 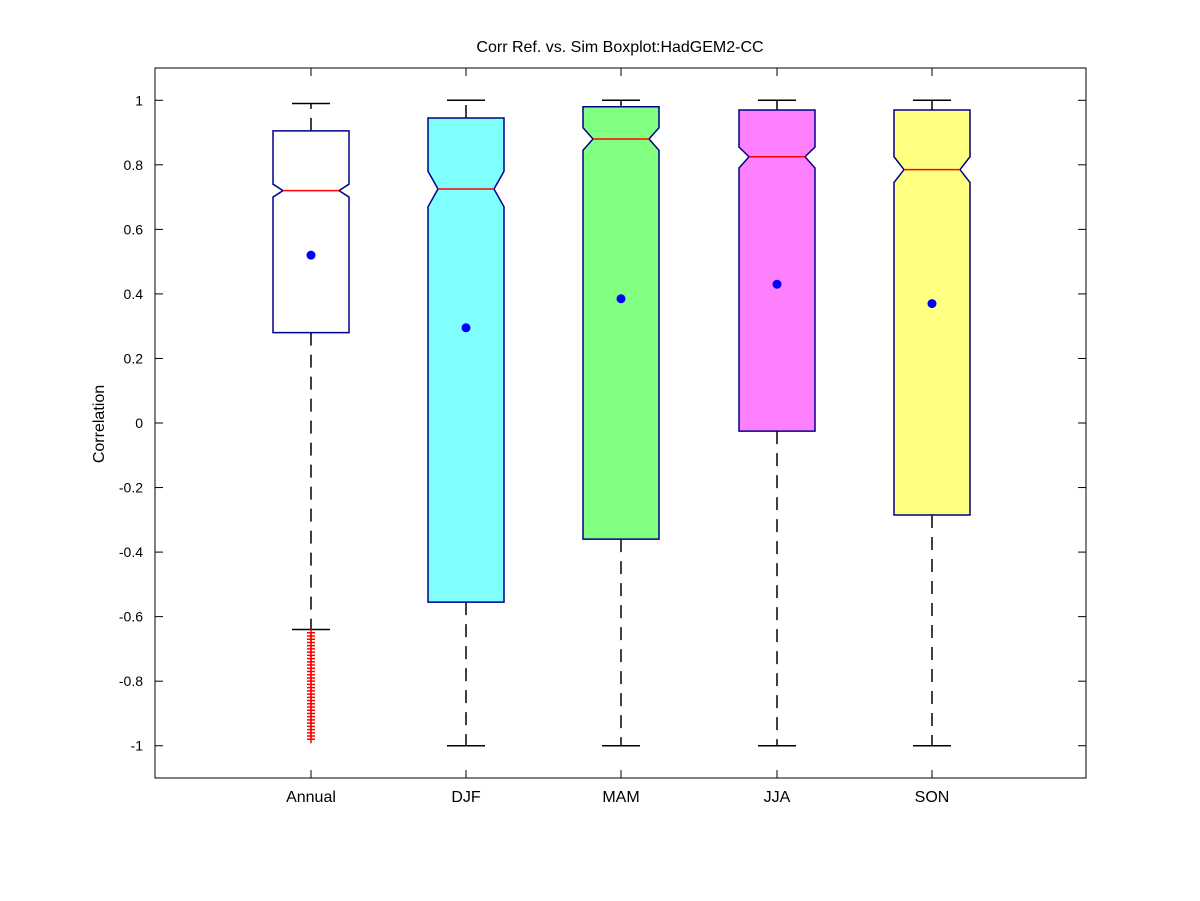 What do you see at coordinates (620, 797) in the screenshot?
I see `x-tick-label: MAM` at bounding box center [620, 797].